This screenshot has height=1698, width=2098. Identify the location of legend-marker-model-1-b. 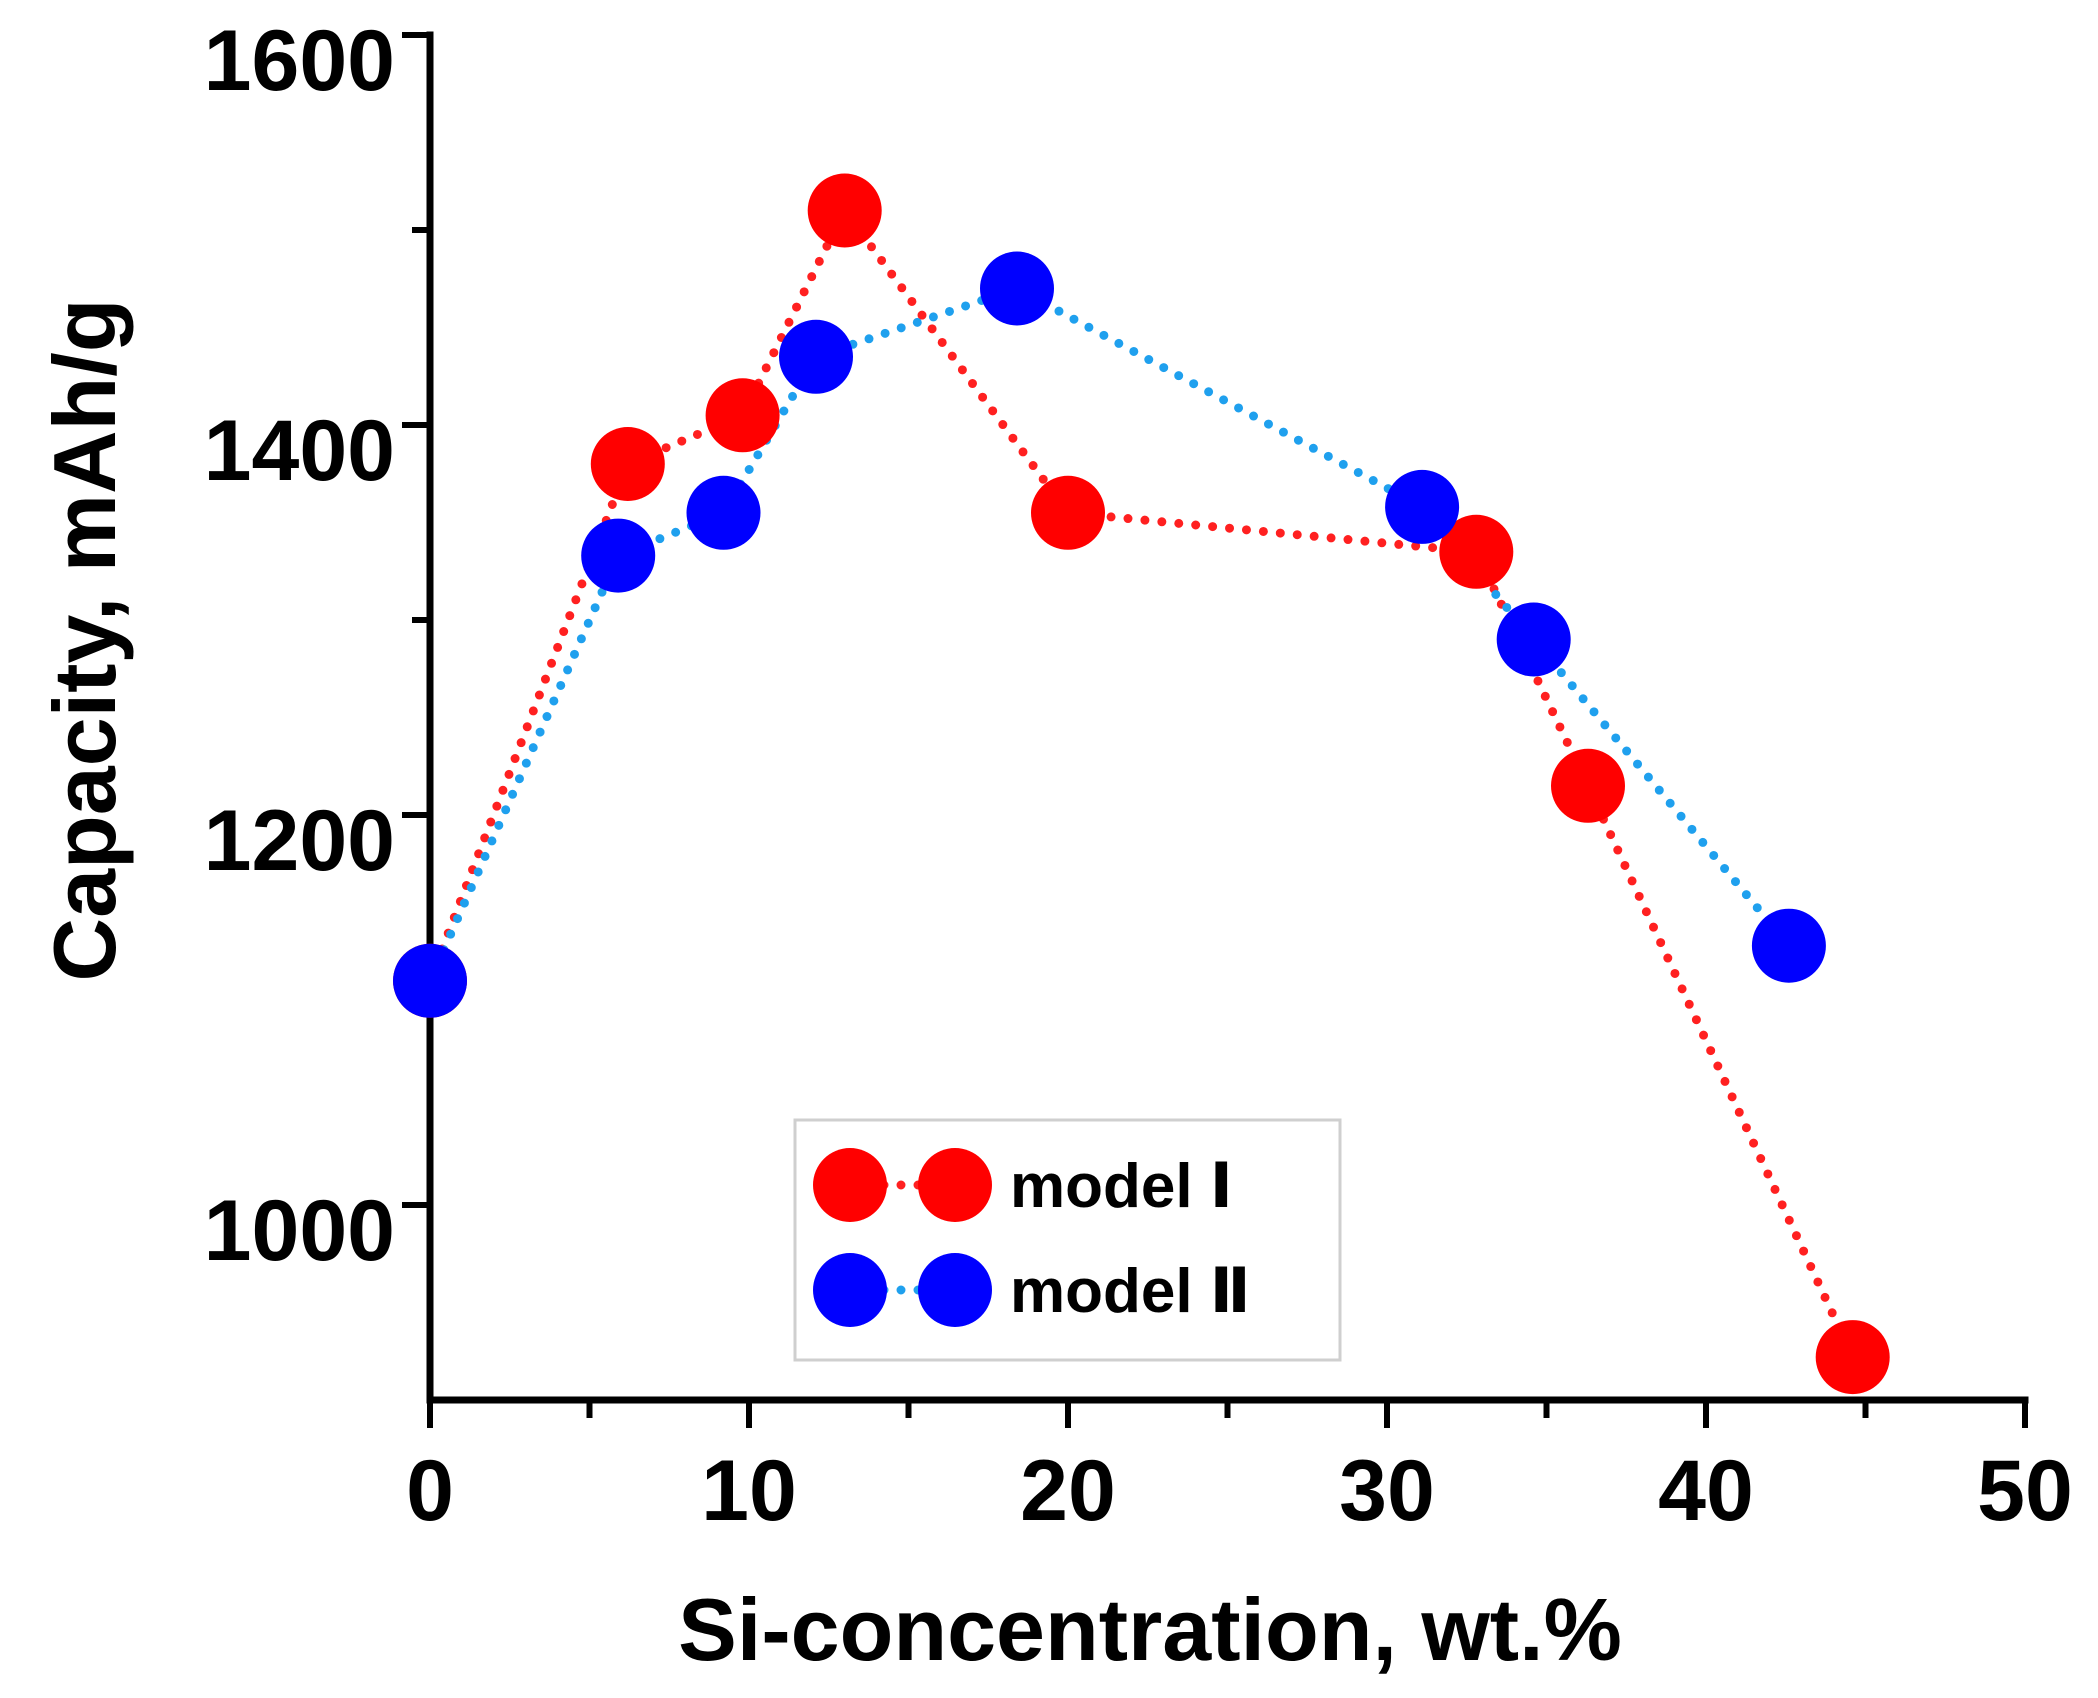
(955, 1185).